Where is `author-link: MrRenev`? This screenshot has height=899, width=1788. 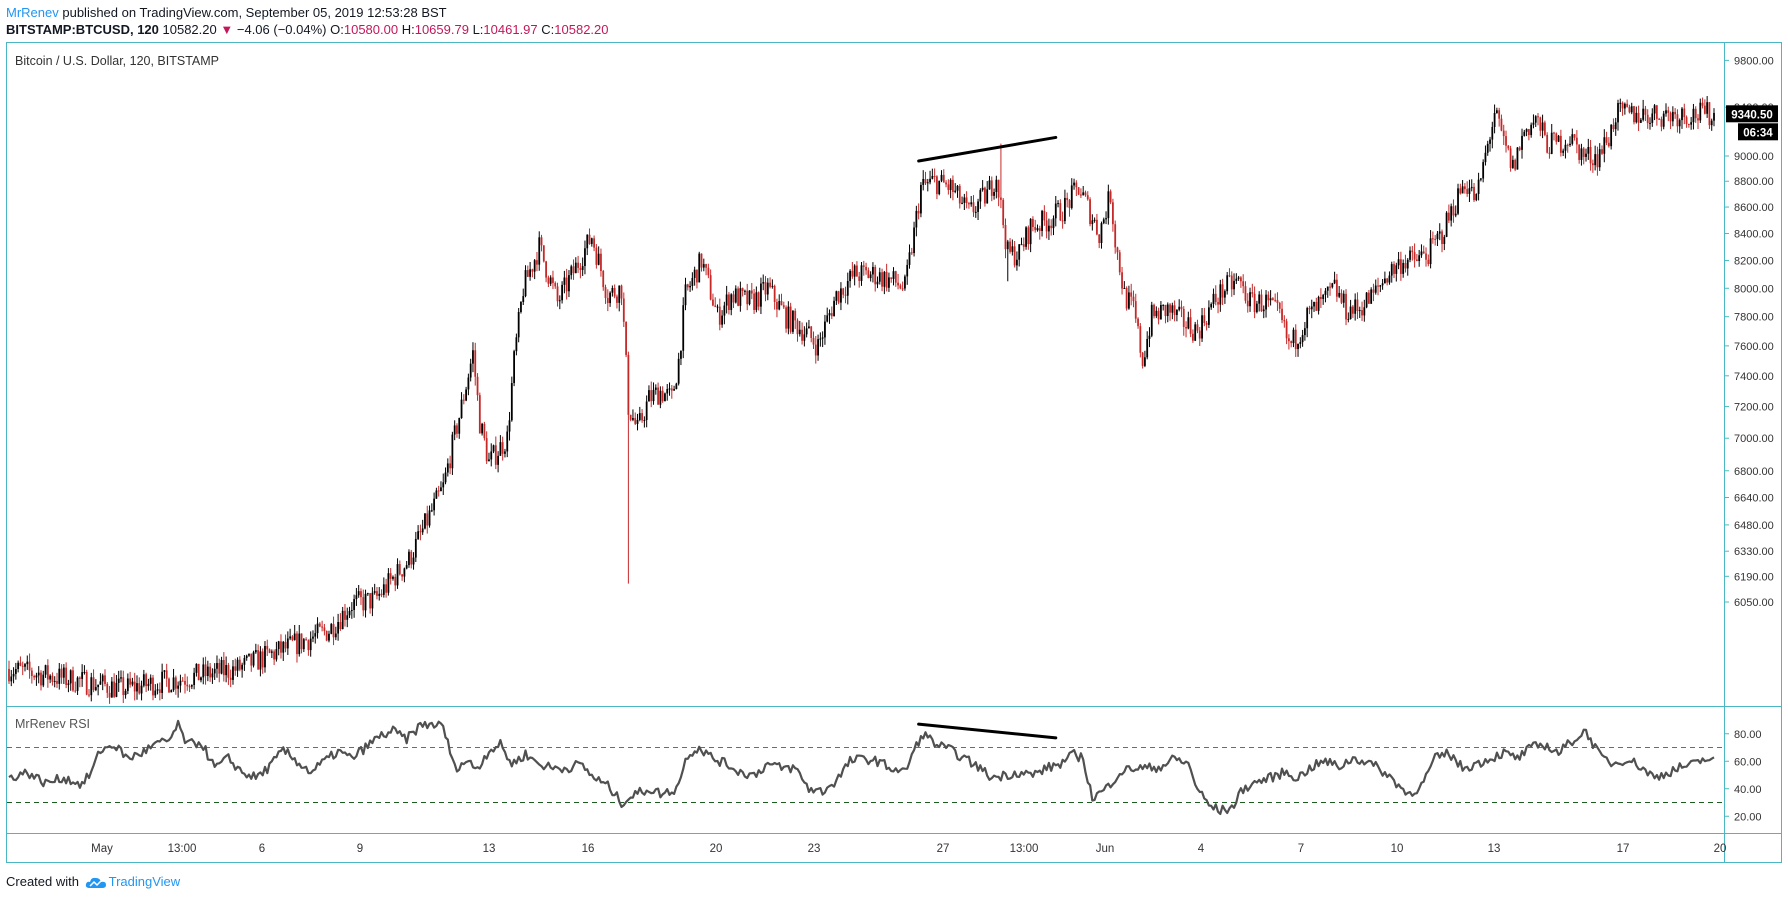 author-link: MrRenev is located at coordinates (32, 12).